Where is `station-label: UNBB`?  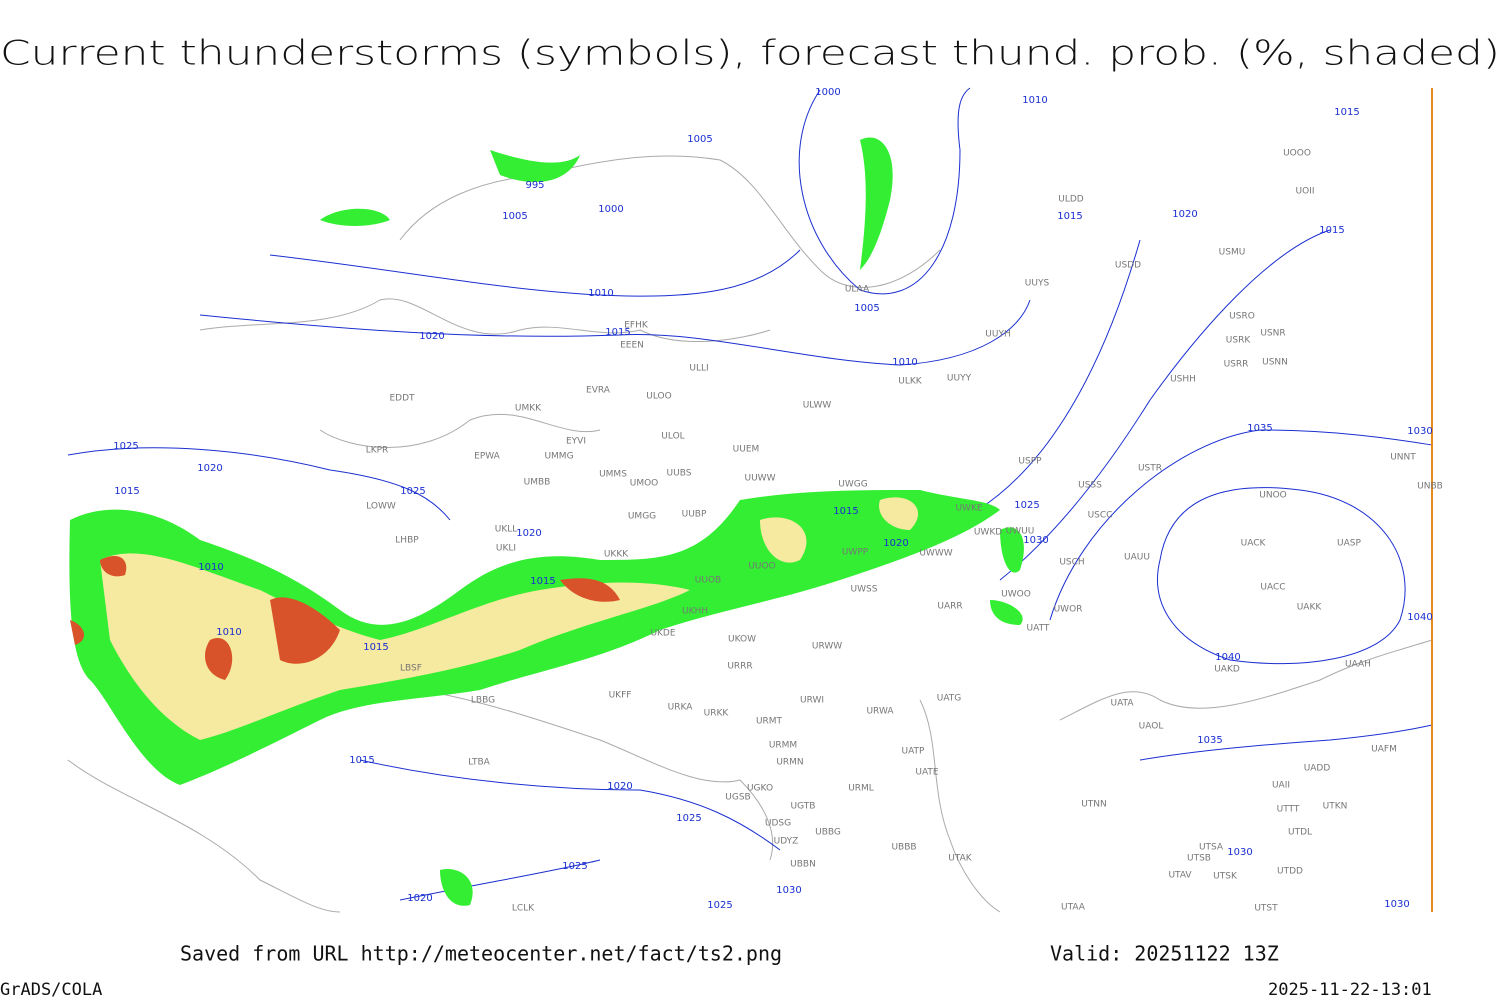
station-label: UNBB is located at coordinates (1430, 487).